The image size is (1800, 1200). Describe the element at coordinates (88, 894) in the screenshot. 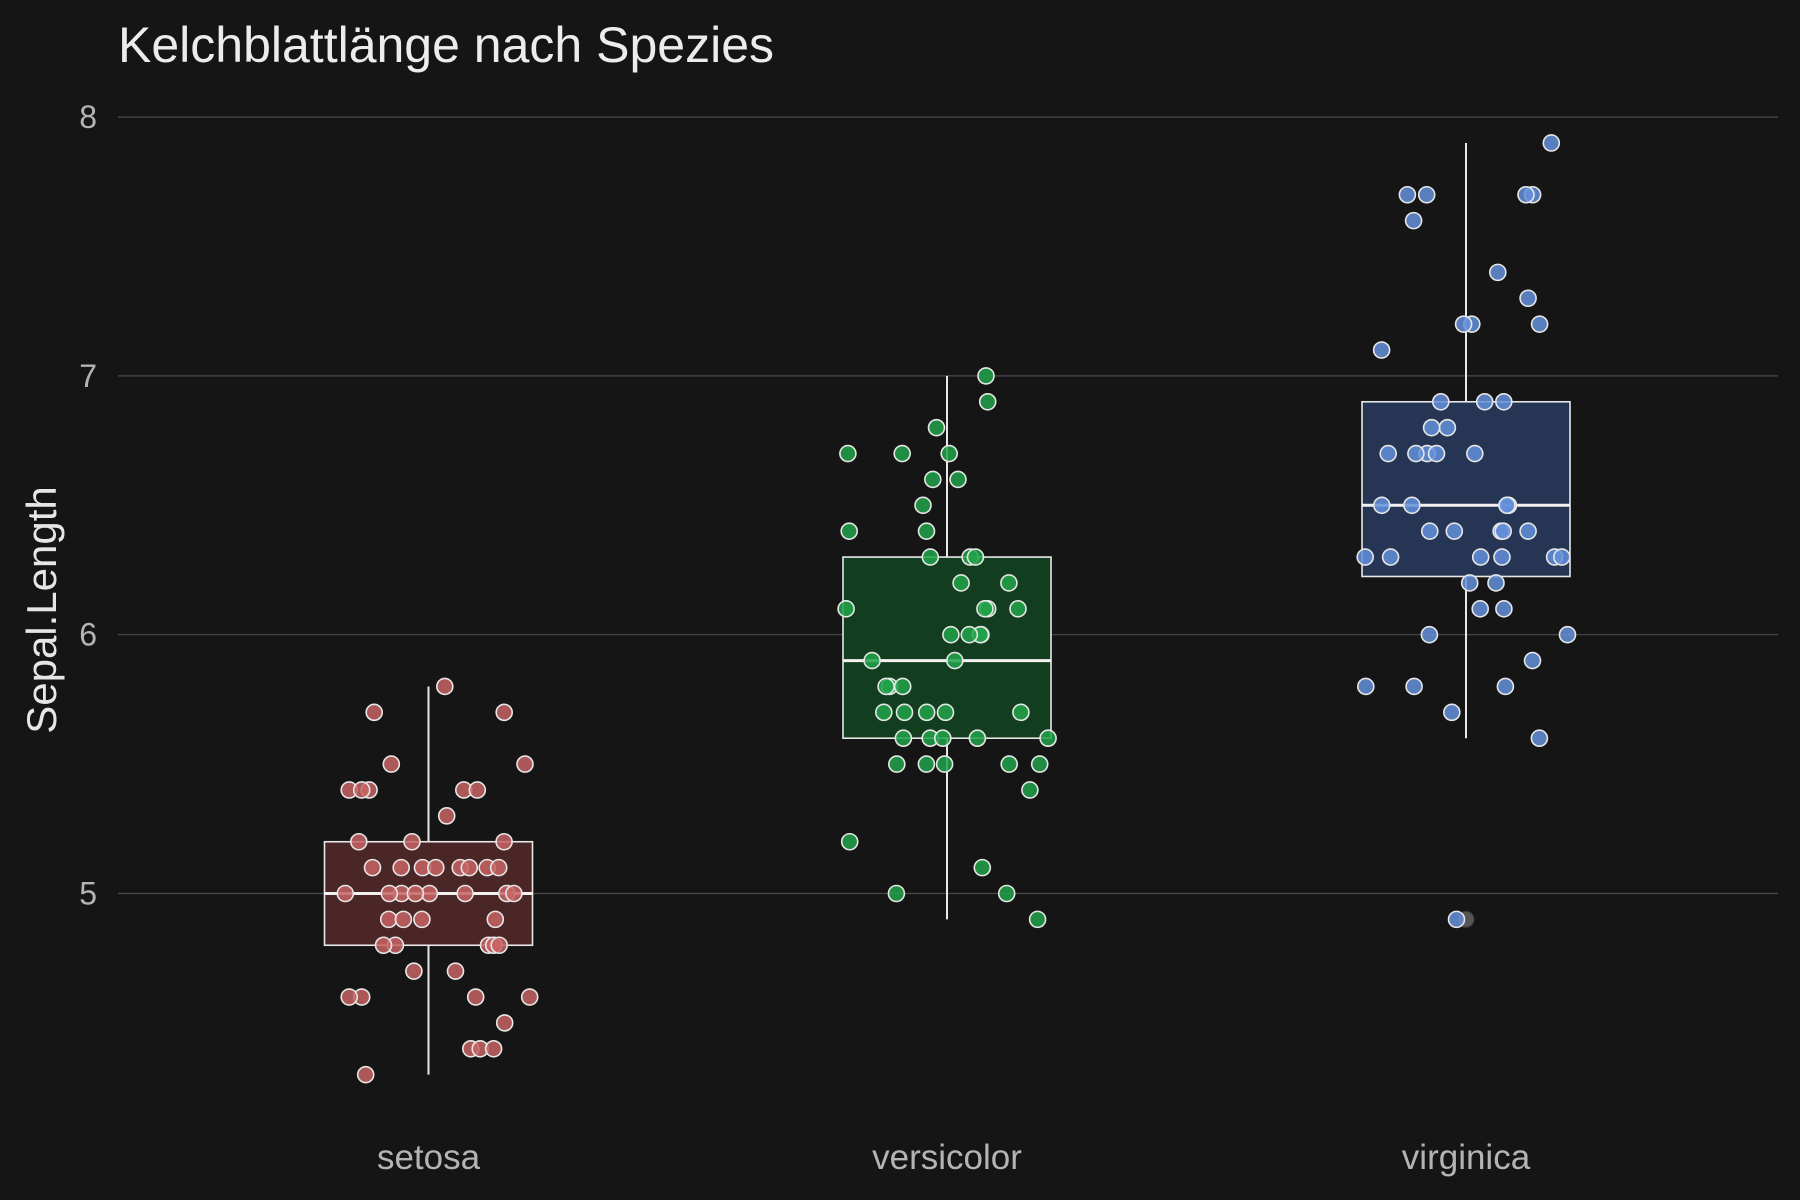

I see `y-tick-label: 5` at that location.